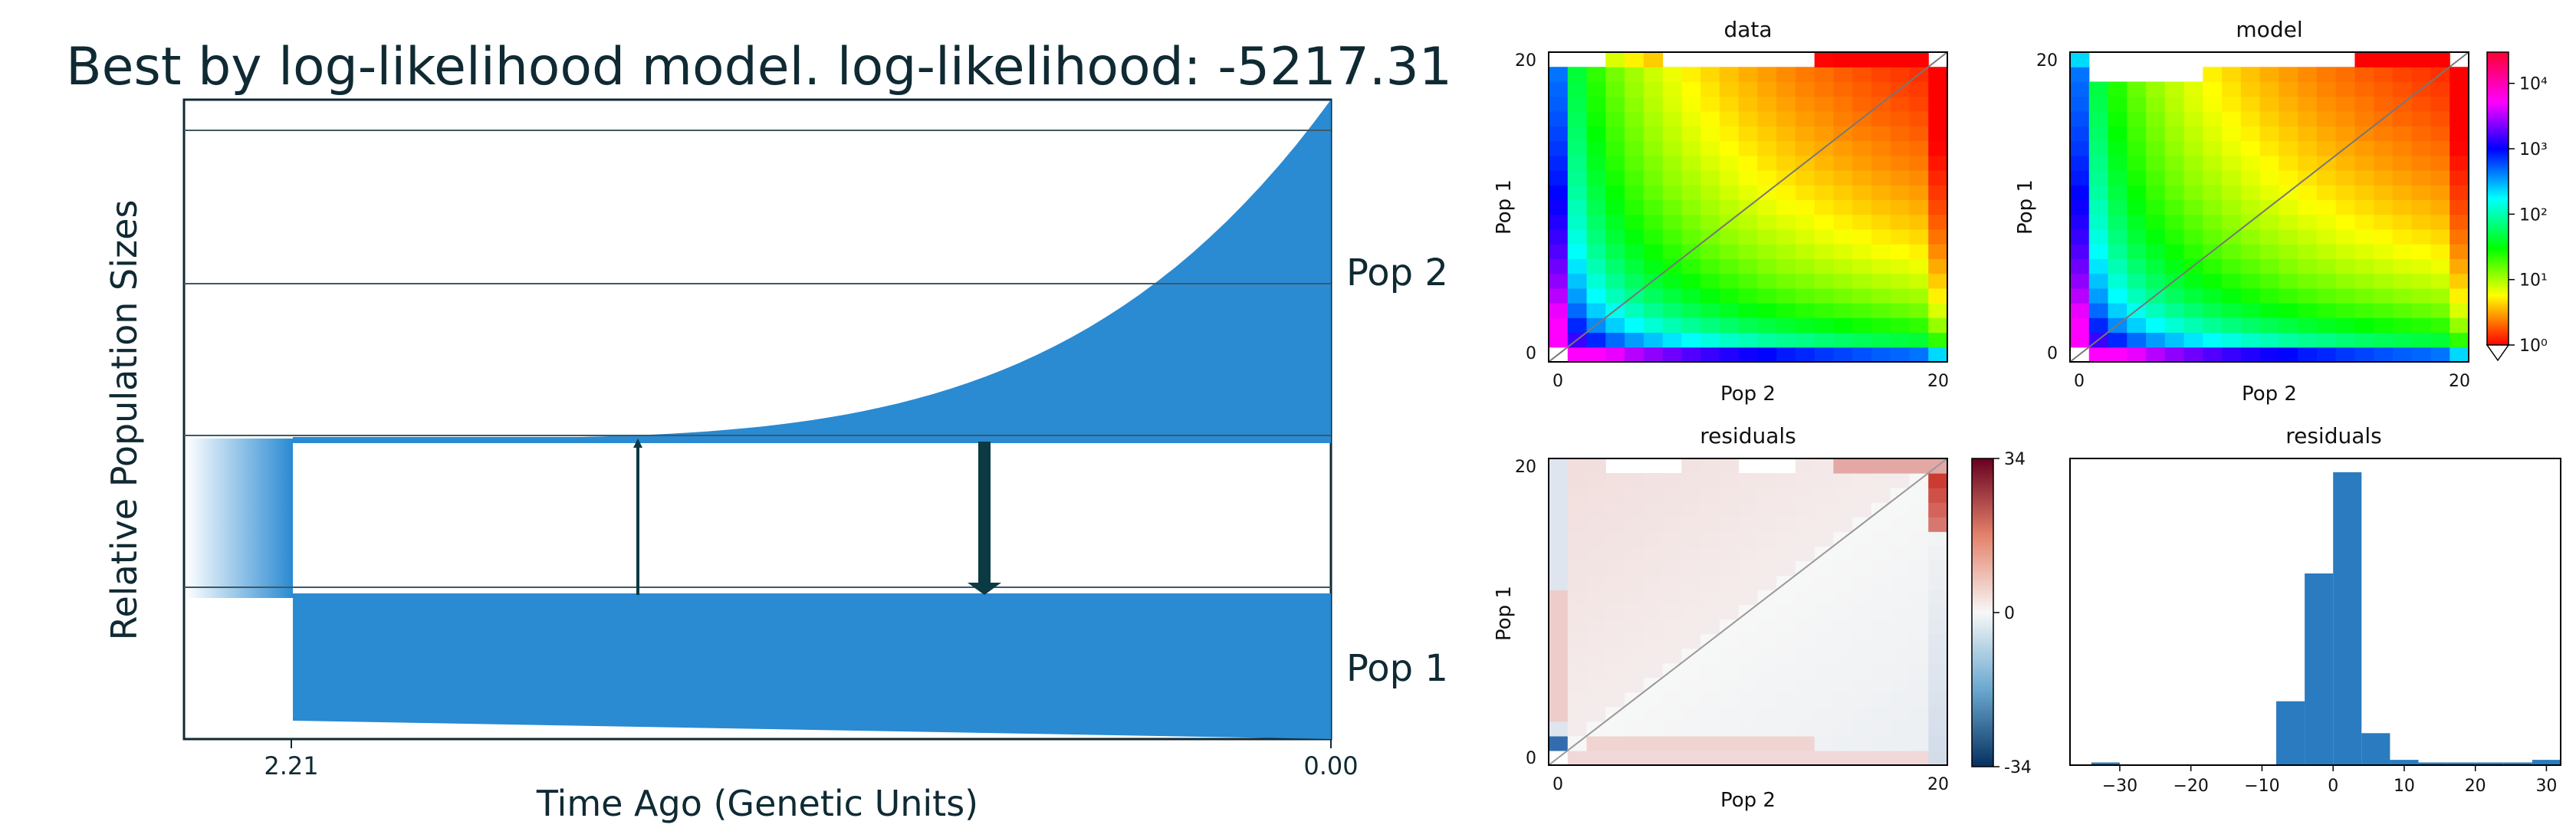  Describe the element at coordinates (2269, 30) in the screenshot. I see `panel-title: model` at that location.